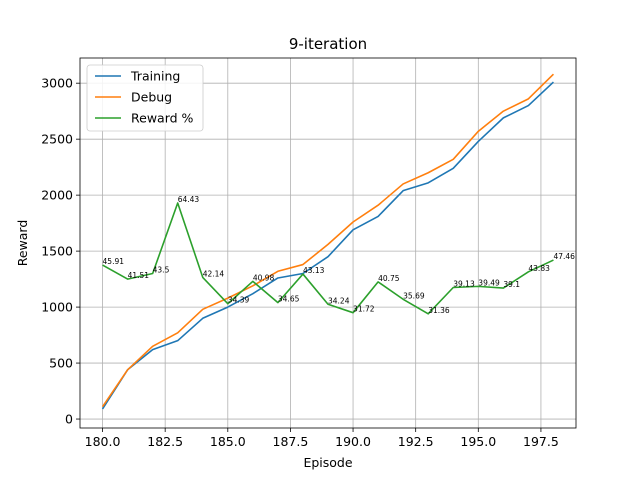 Image resolution: width=640 pixels, height=480 pixels. I want to click on data-label: 45.91, so click(114, 261).